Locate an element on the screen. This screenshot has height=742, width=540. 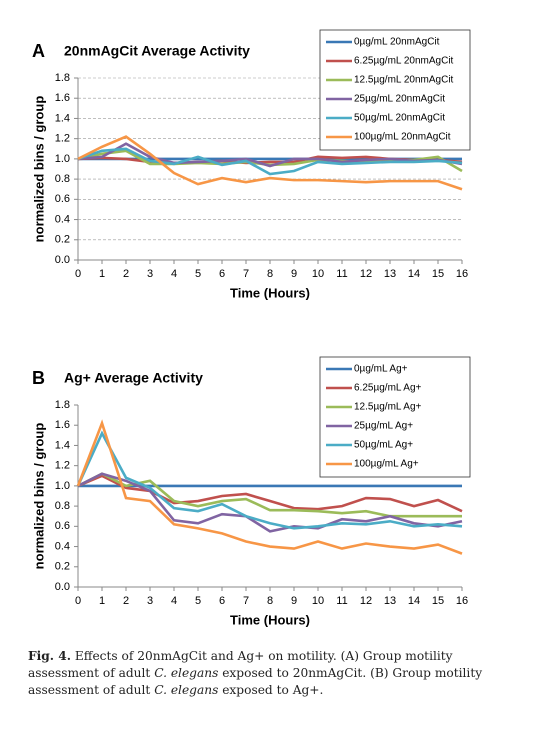
legend-label: 12.5µg/mL 20nmAgCit is located at coordinates (404, 80).